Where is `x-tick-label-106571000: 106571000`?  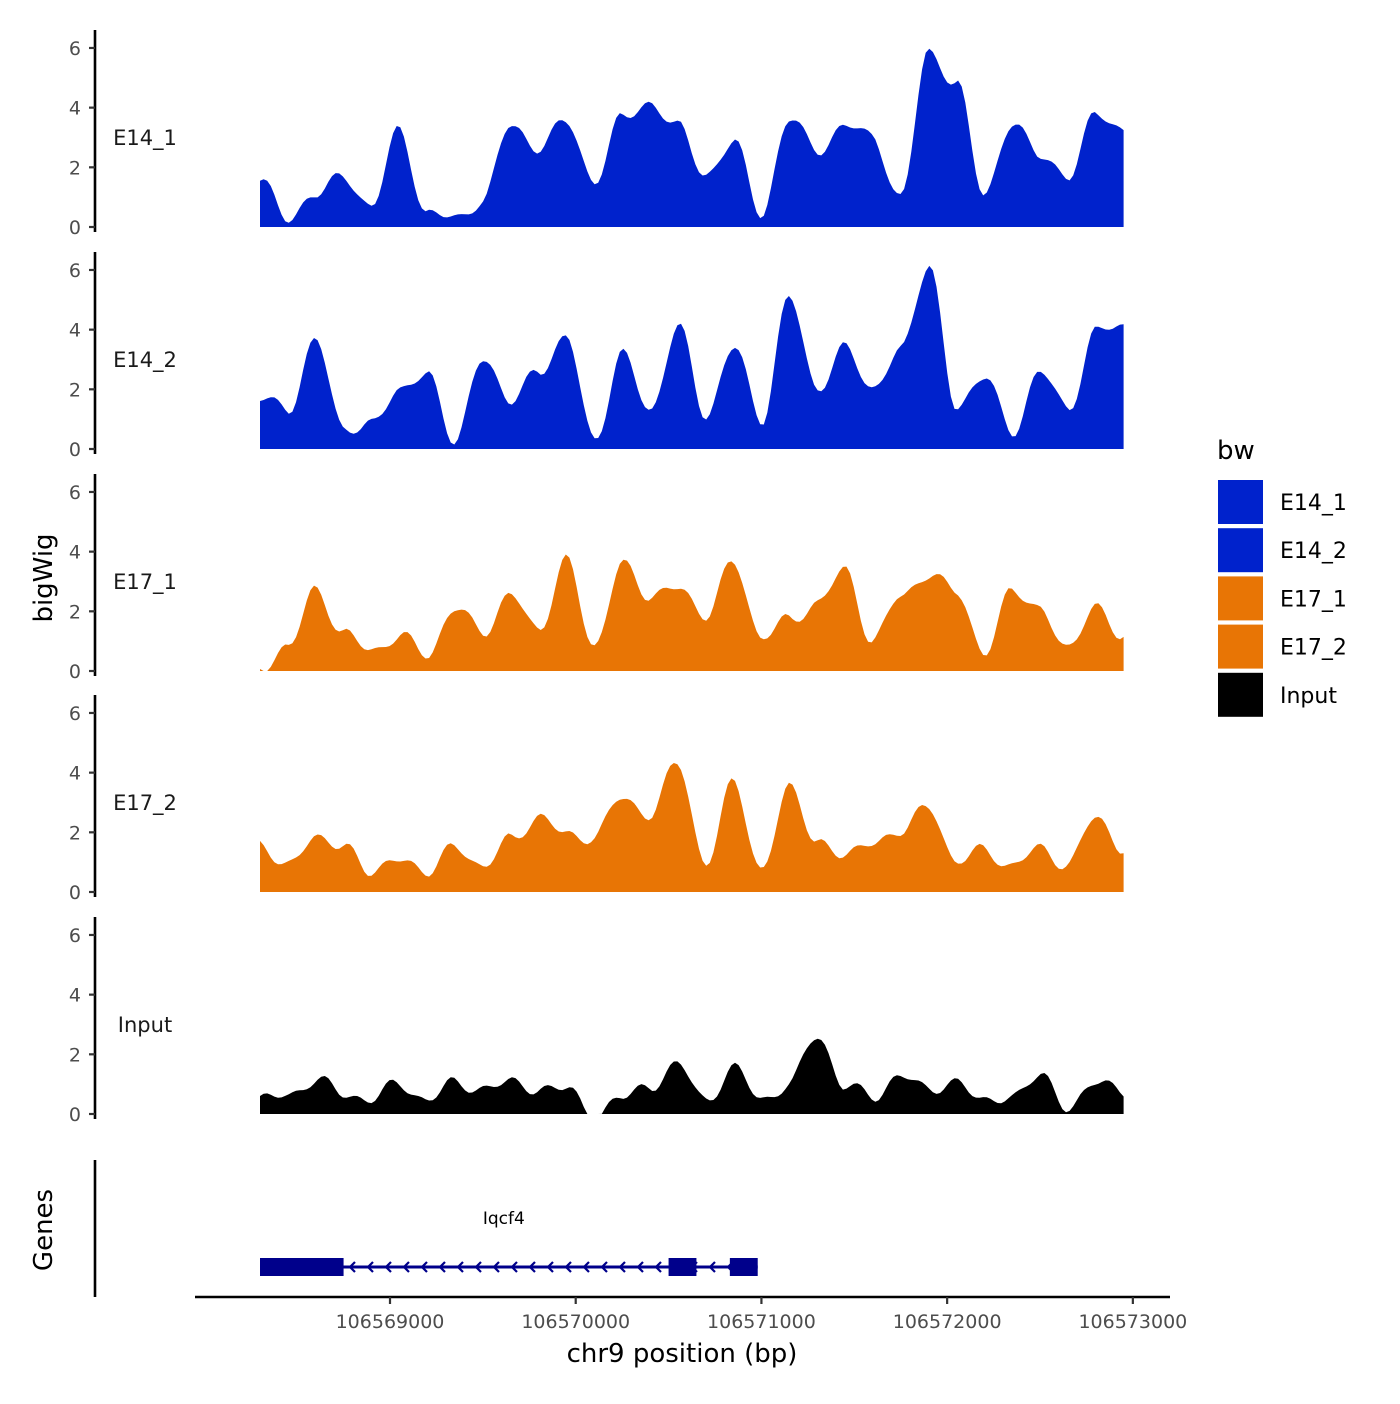
x-tick-label-106571000: 106571000 is located at coordinates (761, 1322).